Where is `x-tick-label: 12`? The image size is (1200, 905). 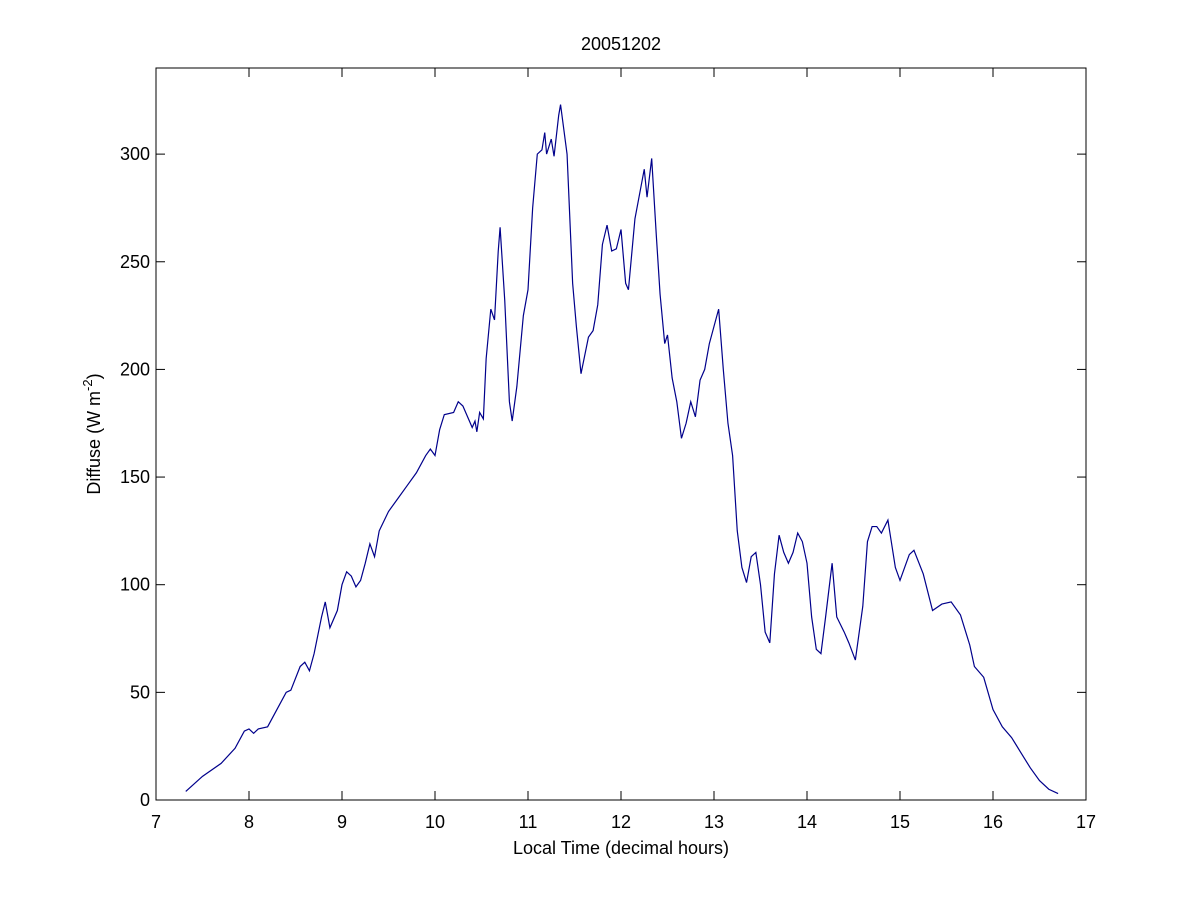 x-tick-label: 12 is located at coordinates (621, 822).